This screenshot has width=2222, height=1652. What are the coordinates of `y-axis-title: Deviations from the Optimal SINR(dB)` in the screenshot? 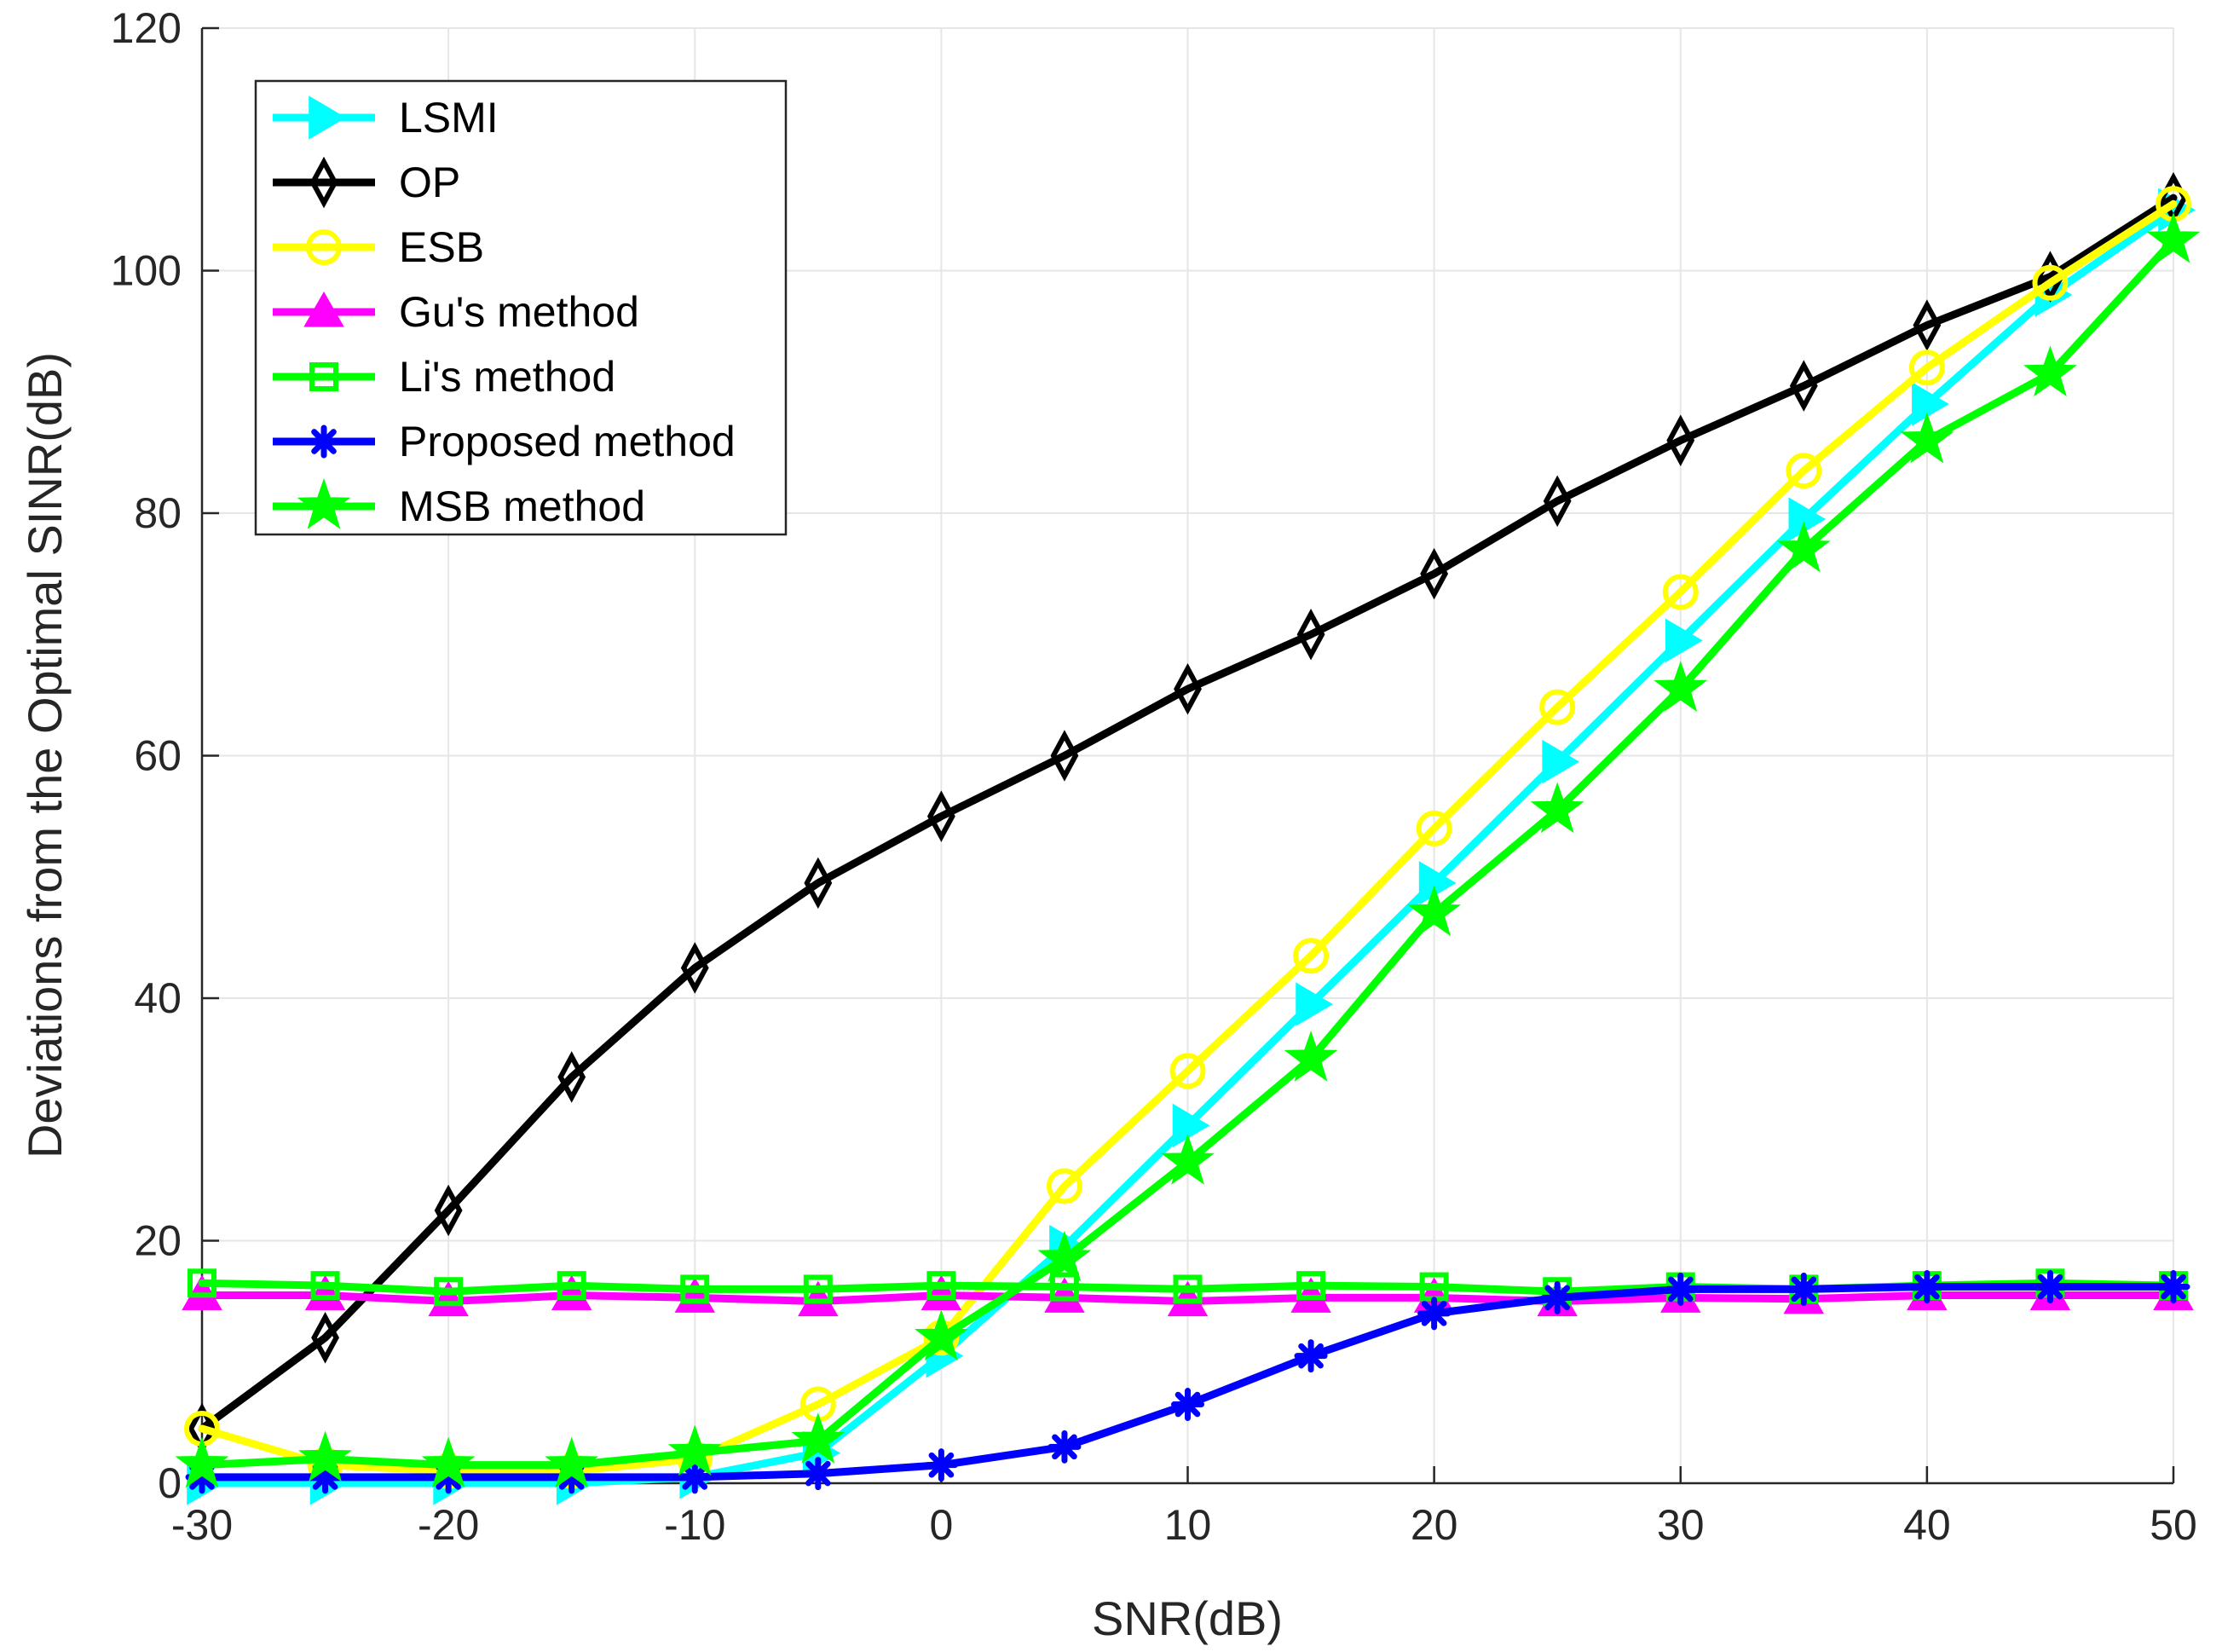 It's located at (45, 755).